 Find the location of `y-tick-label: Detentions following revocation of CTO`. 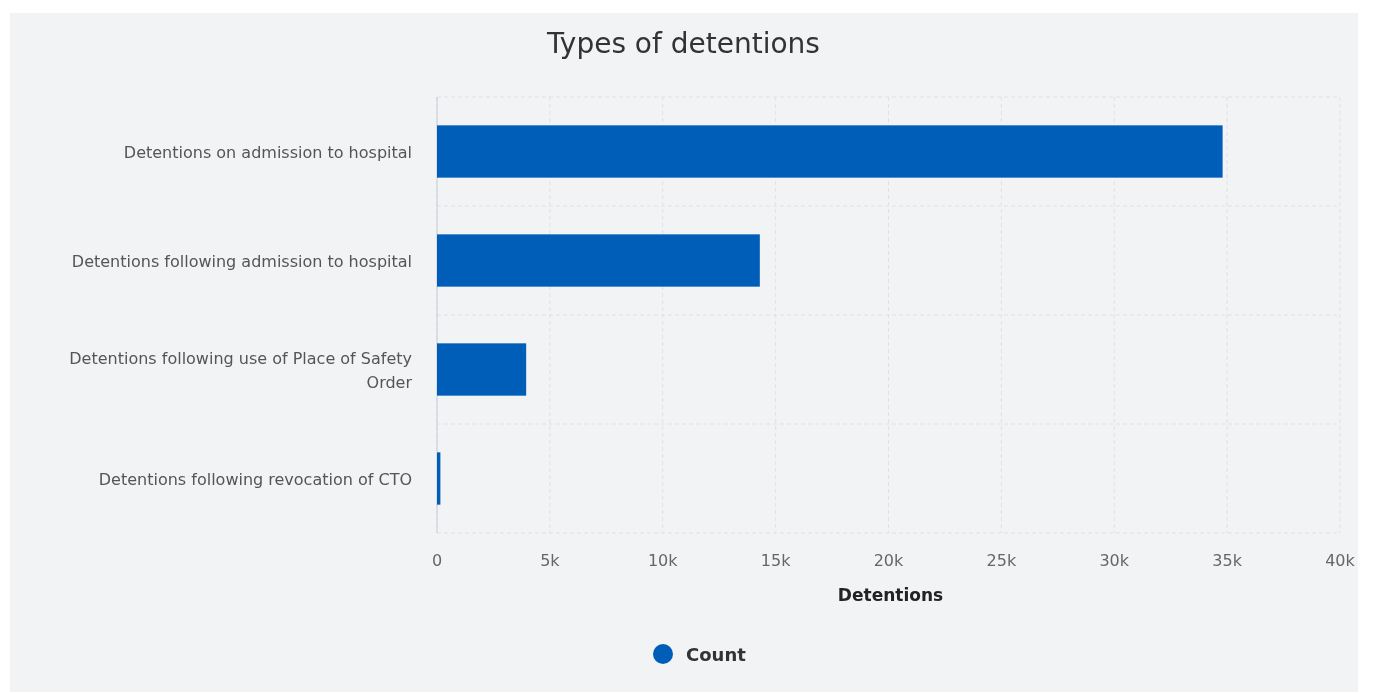

y-tick-label: Detentions following revocation of CTO is located at coordinates (255, 479).